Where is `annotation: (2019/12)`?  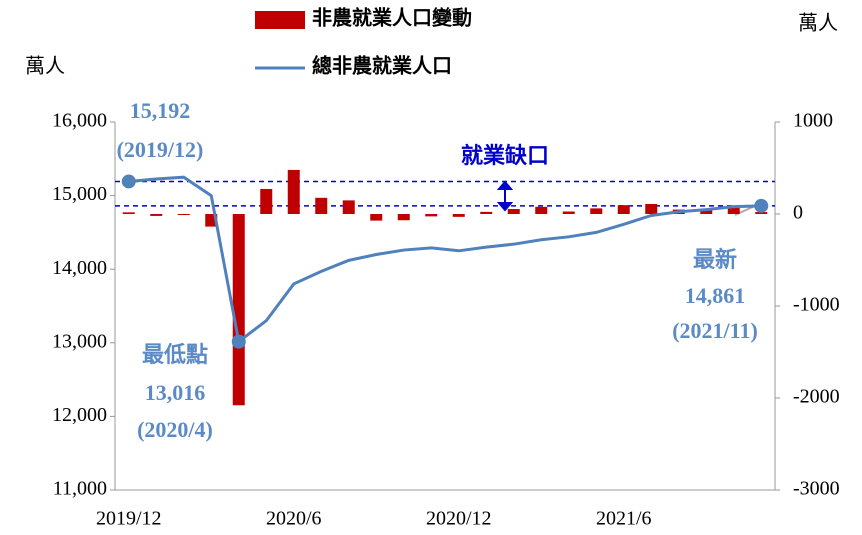
annotation: (2019/12) is located at coordinates (160, 149).